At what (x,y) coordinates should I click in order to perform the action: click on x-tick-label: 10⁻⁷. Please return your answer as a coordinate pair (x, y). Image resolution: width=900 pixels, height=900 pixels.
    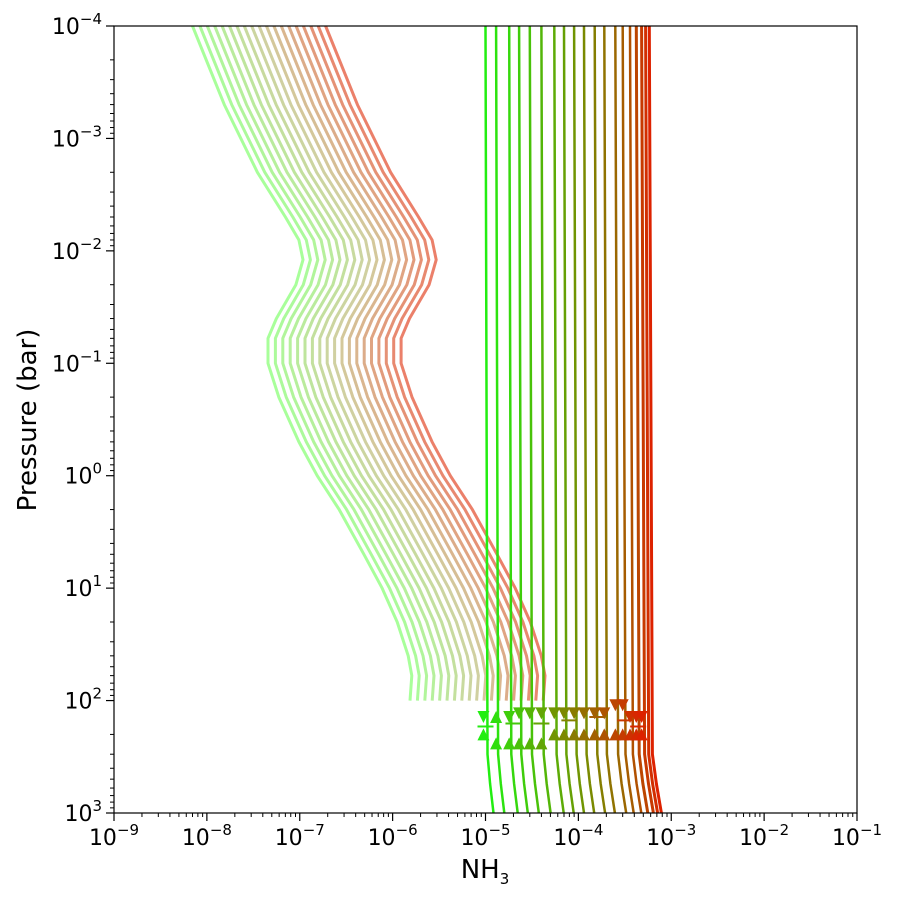
    Looking at the image, I should click on (300, 836).